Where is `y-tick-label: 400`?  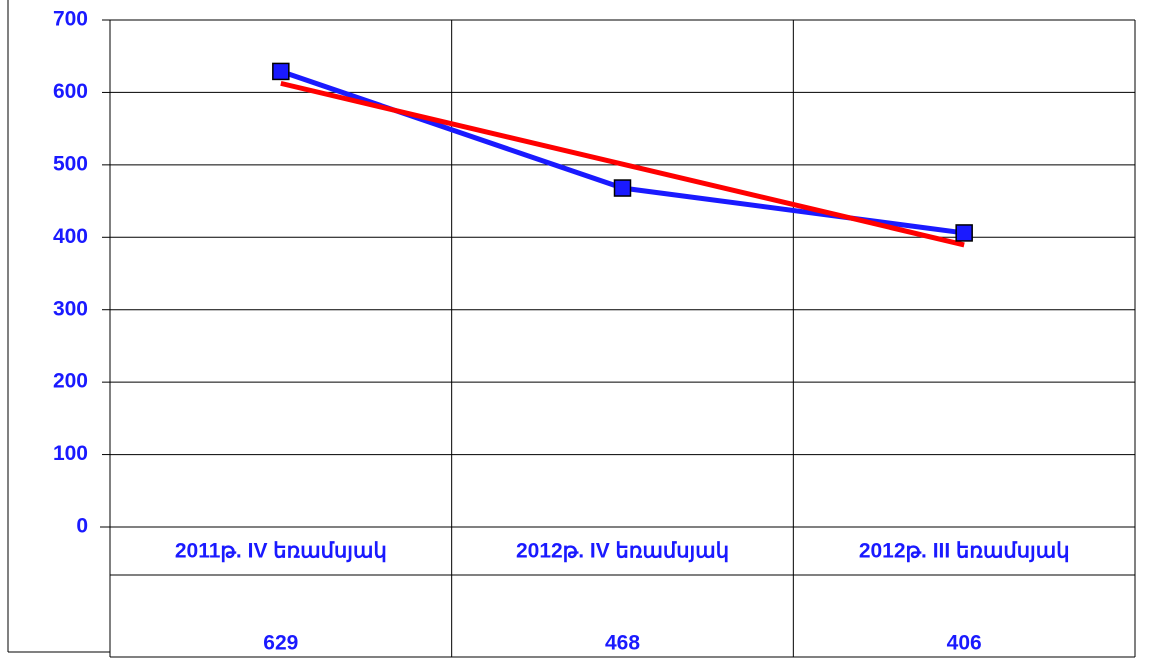
y-tick-label: 400 is located at coordinates (70, 236).